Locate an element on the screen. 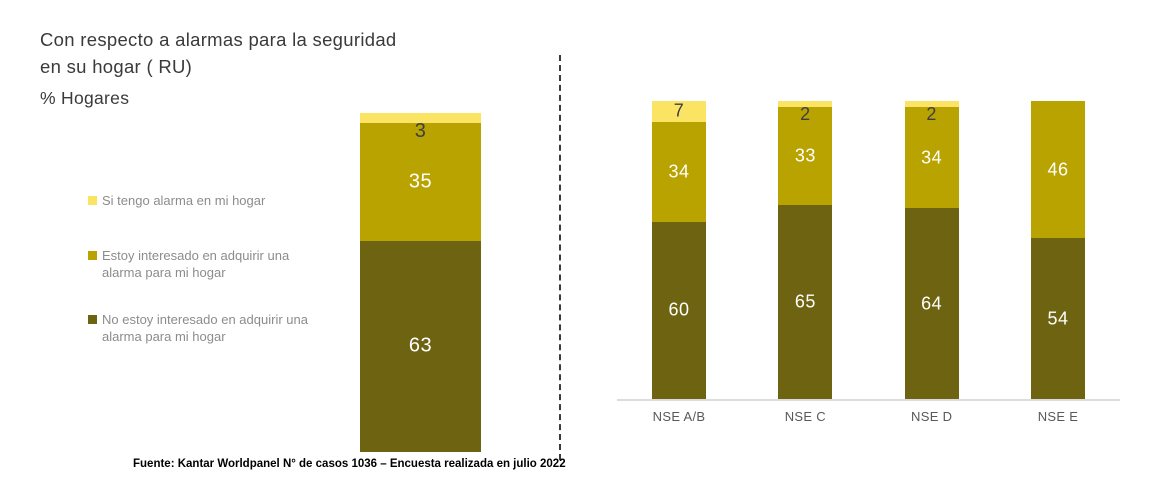 Image resolution: width=1160 pixels, height=483 pixels. category-label: NSE D is located at coordinates (932, 416).